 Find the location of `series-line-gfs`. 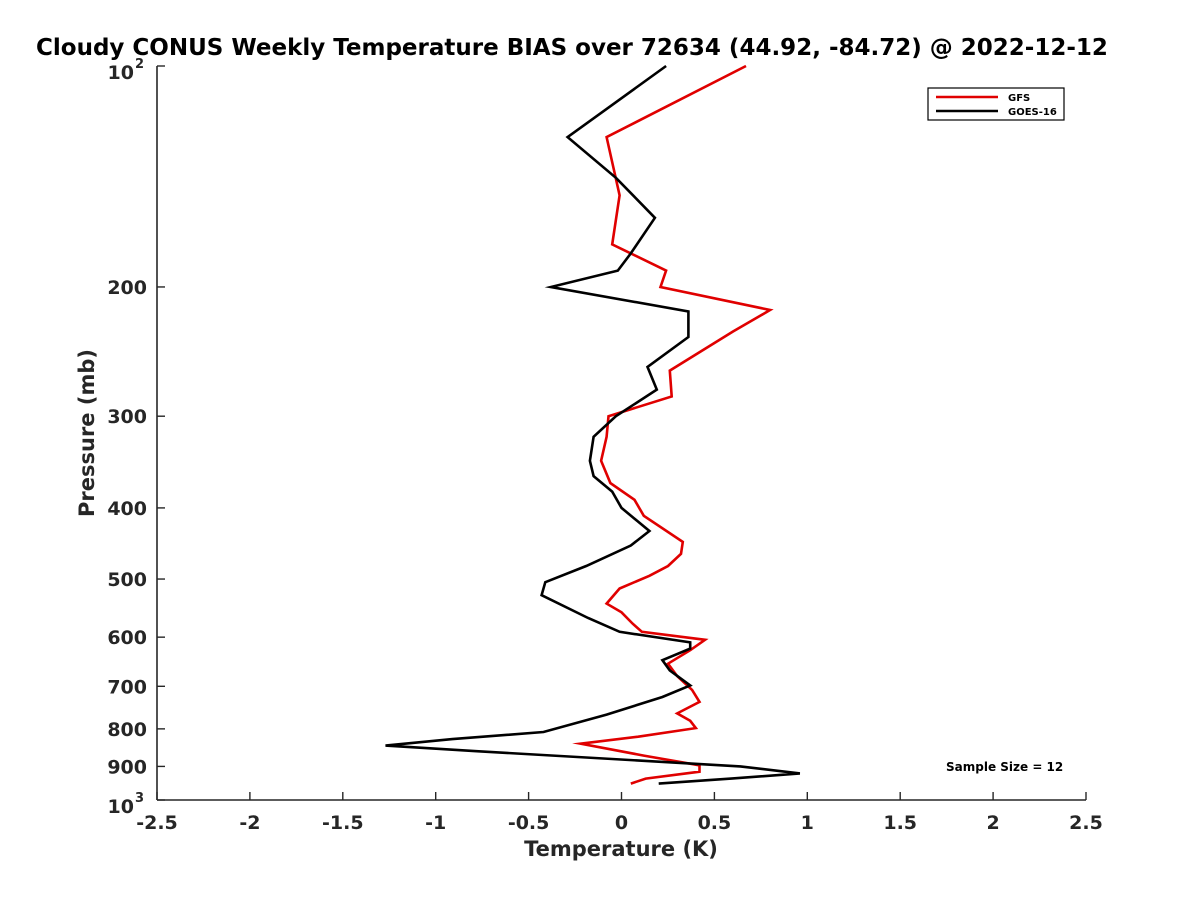

series-line-gfs is located at coordinates (673, 424).